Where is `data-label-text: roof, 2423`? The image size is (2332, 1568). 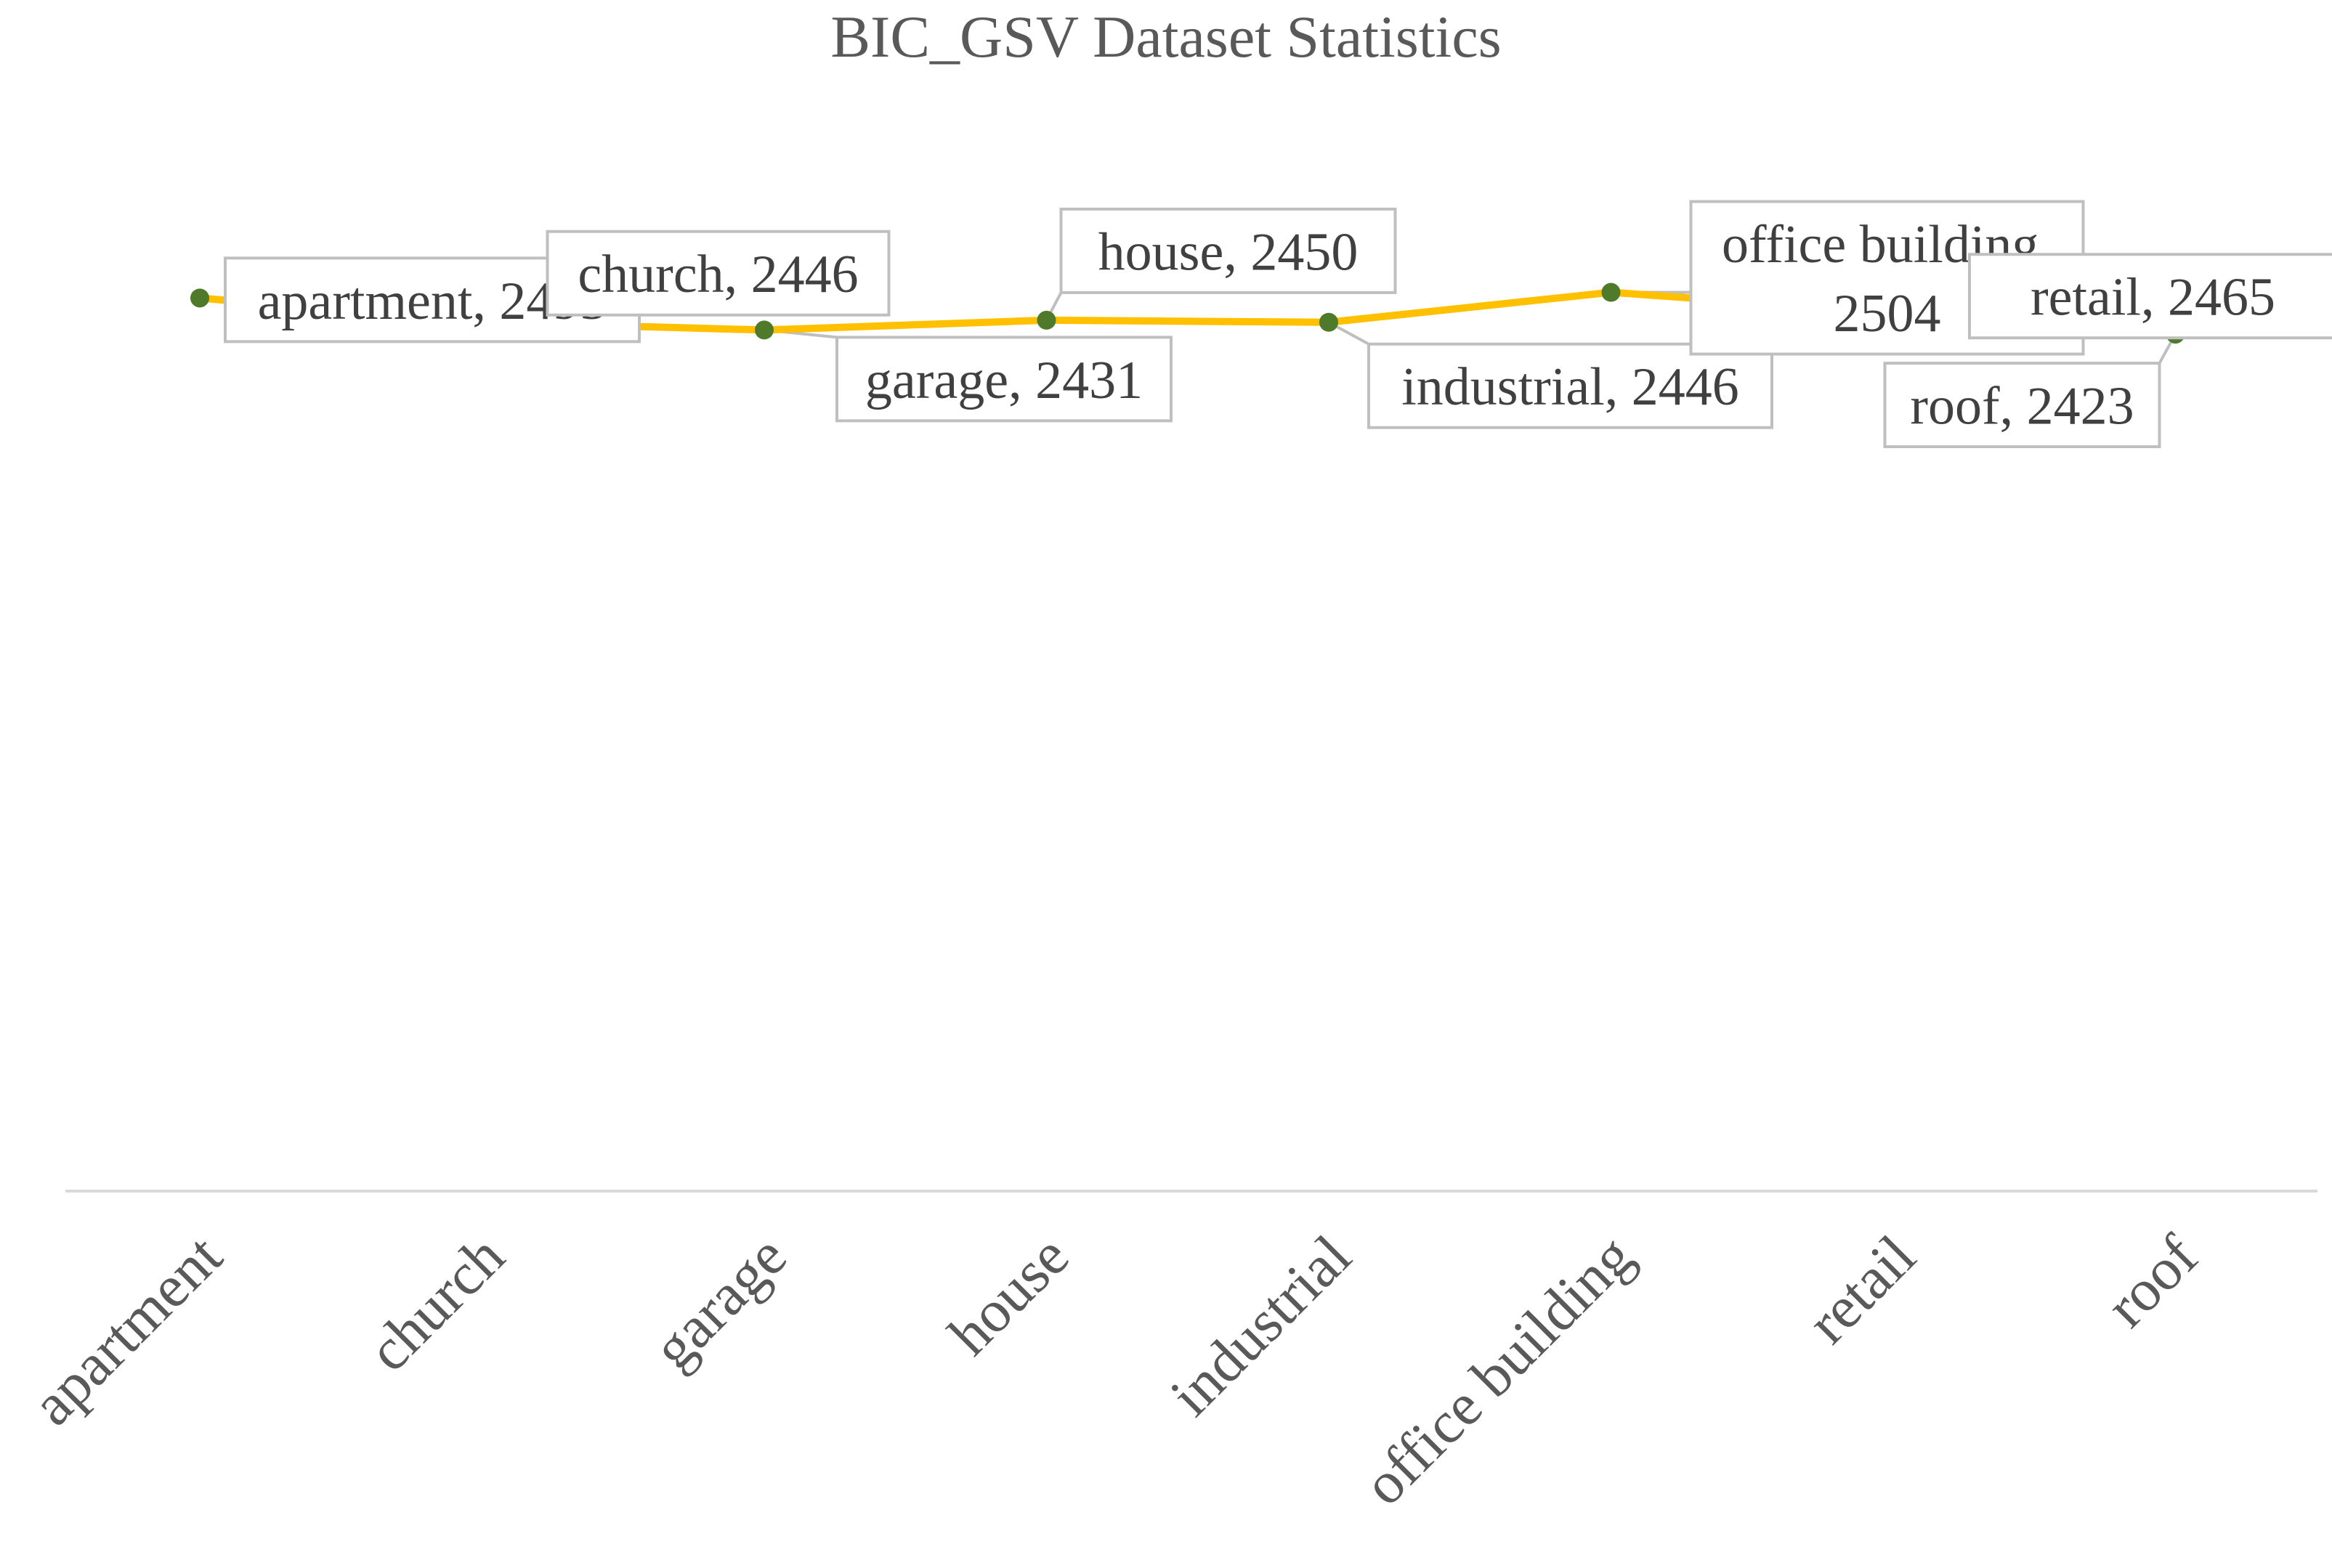
data-label-text: roof, 2423 is located at coordinates (2022, 406).